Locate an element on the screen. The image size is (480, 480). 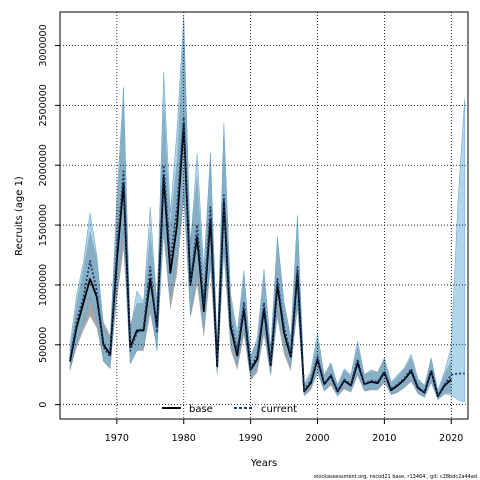
x-tick-label: 1980 is located at coordinates (184, 438).